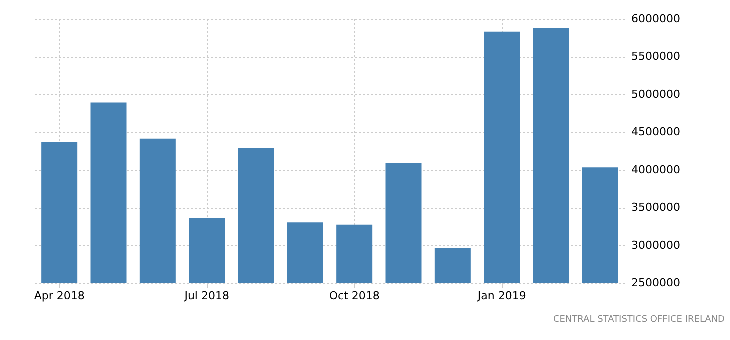  What do you see at coordinates (656, 94) in the screenshot?
I see `y-tick-label: 5000000` at bounding box center [656, 94].